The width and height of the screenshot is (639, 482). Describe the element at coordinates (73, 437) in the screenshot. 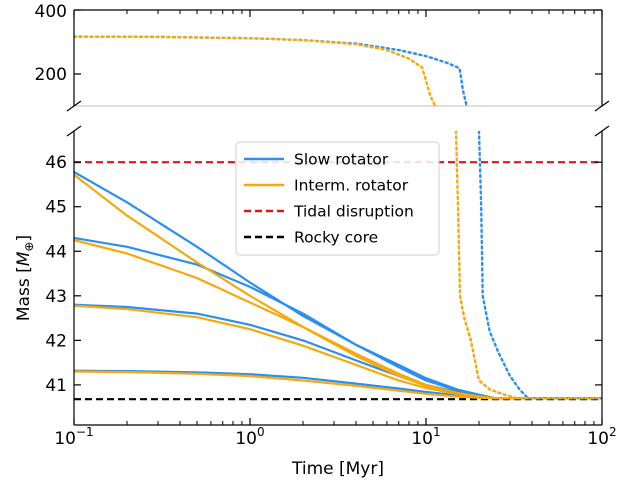

I see `x-tick-label: 10⁻¹` at that location.